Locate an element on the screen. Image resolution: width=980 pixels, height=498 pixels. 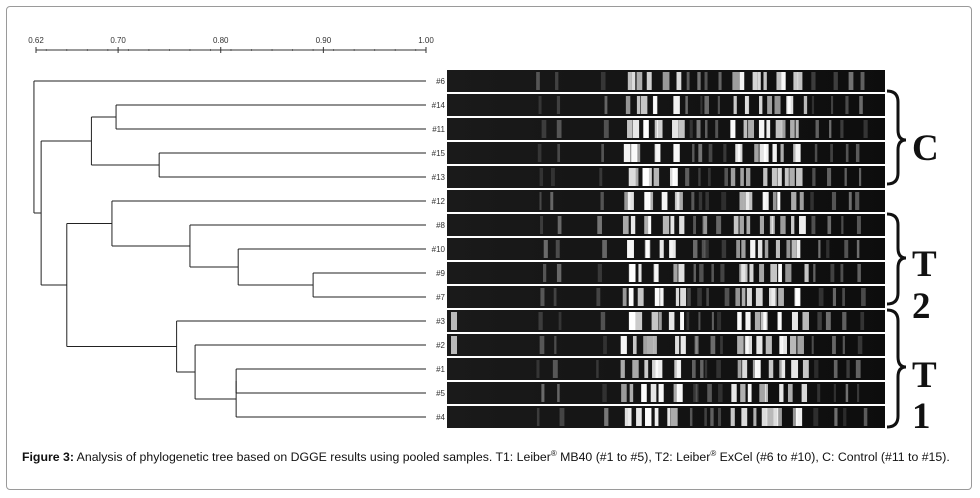
sample-label: #4 is located at coordinates (440, 417).